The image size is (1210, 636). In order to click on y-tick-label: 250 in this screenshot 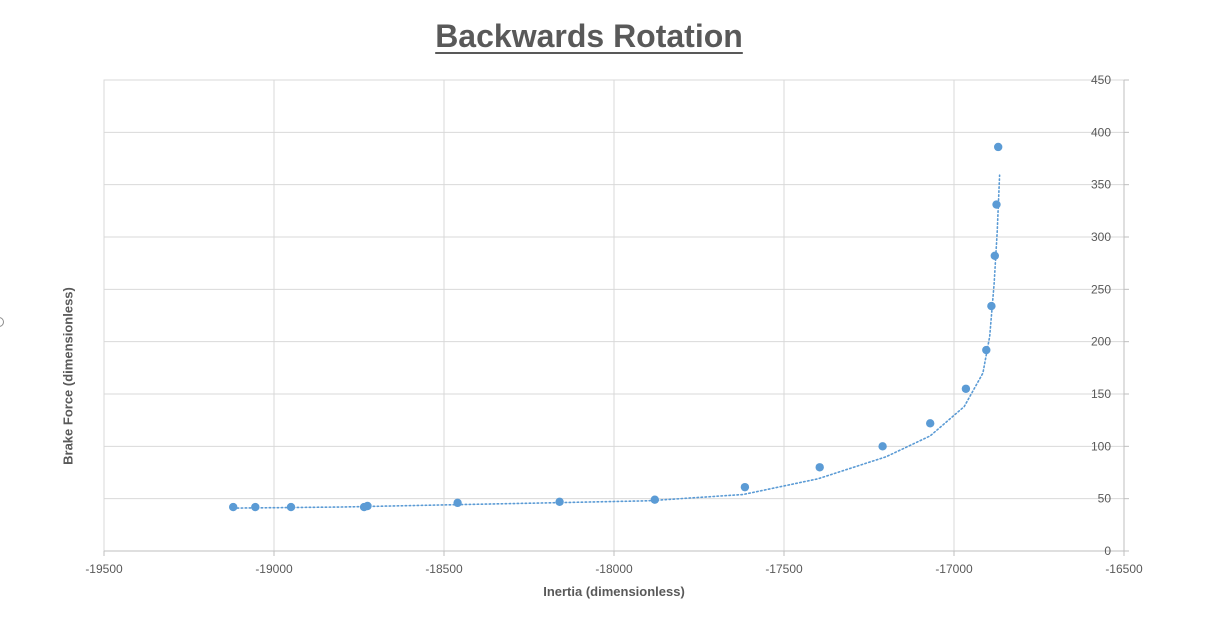, I will do `click(1101, 289)`.